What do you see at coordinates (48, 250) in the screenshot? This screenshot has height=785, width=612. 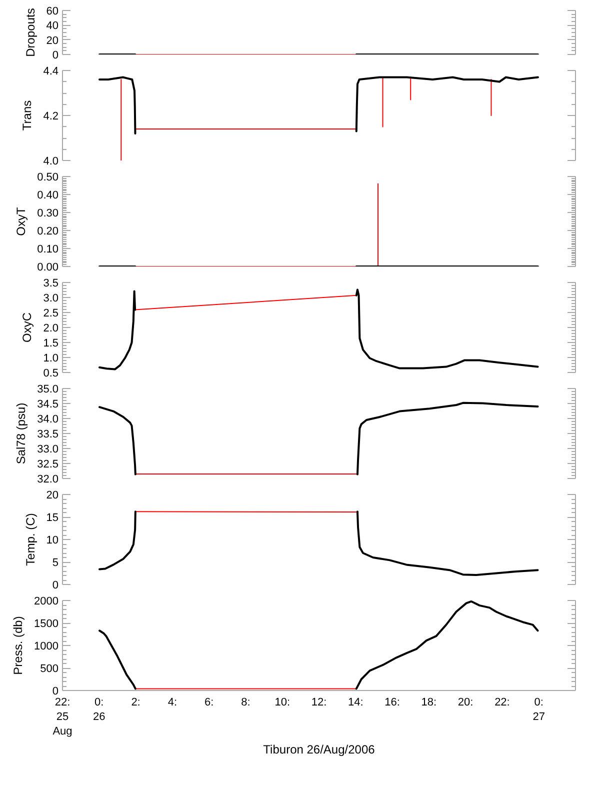 I see `y-tick-label: 0.10` at bounding box center [48, 250].